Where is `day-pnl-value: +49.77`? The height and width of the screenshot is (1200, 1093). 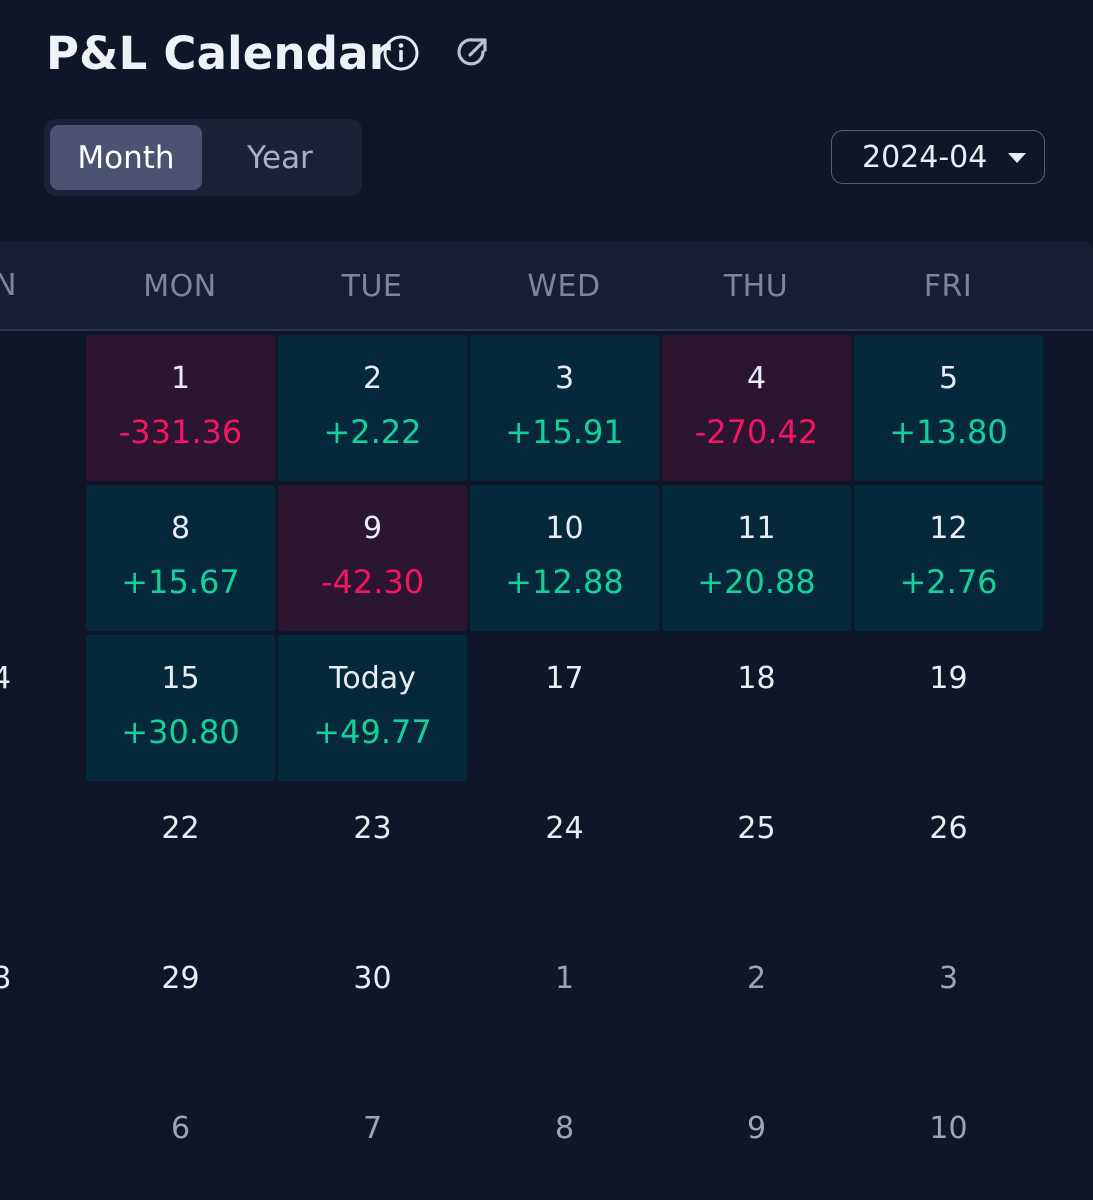 day-pnl-value: +49.77 is located at coordinates (372, 732).